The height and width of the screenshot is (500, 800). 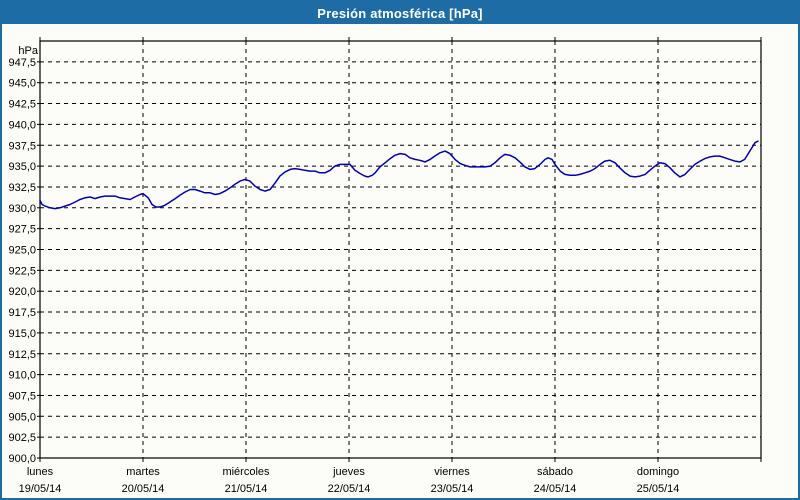 What do you see at coordinates (22, 146) in the screenshot?
I see `y-tick-label: 937,5` at bounding box center [22, 146].